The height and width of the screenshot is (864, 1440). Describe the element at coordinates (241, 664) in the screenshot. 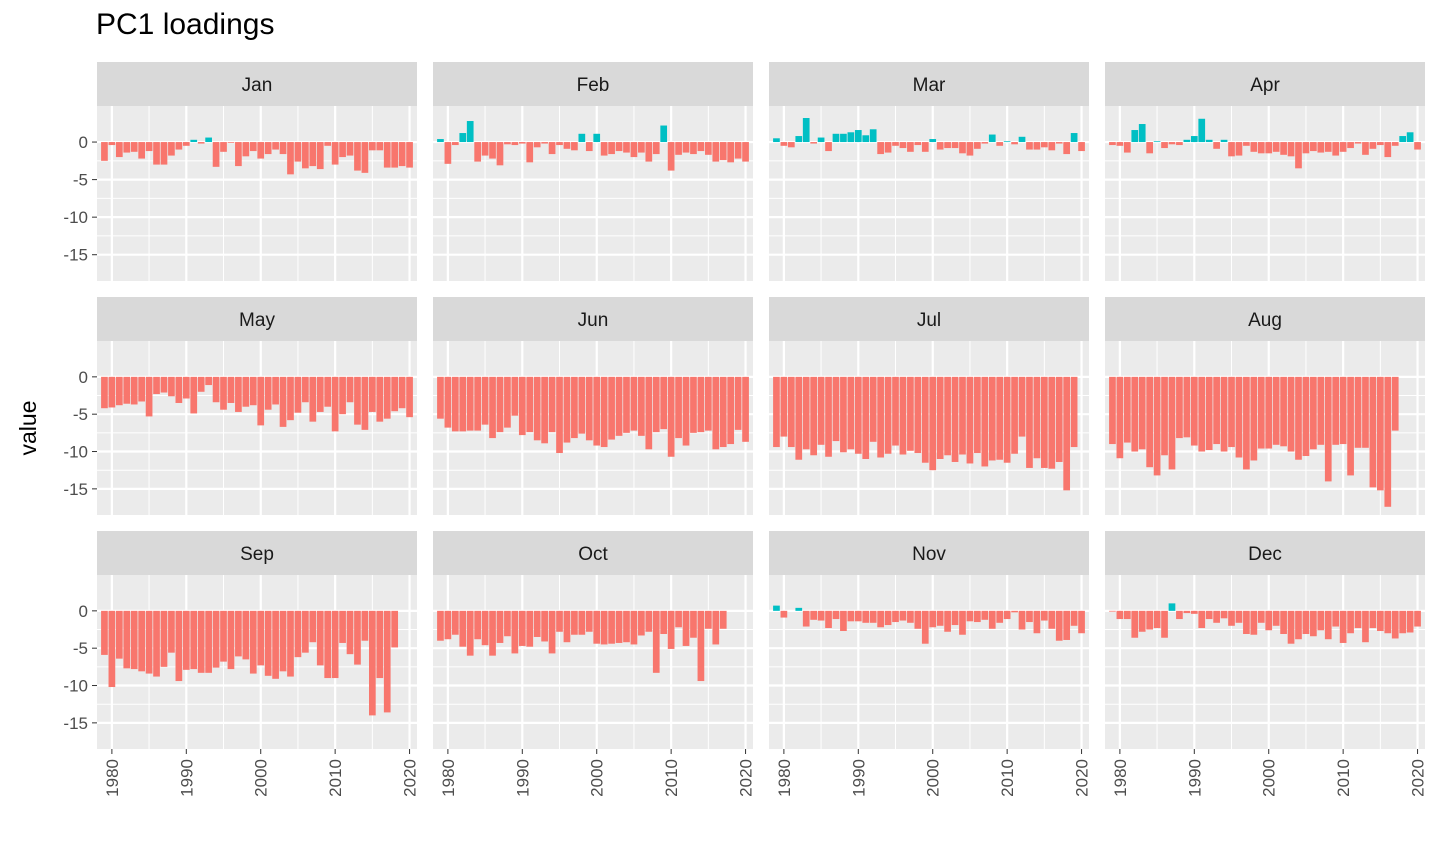

I see `facet-sep: Sep 0 -5 -10 -15 1980 1990 2000 2010 2020` at that location.